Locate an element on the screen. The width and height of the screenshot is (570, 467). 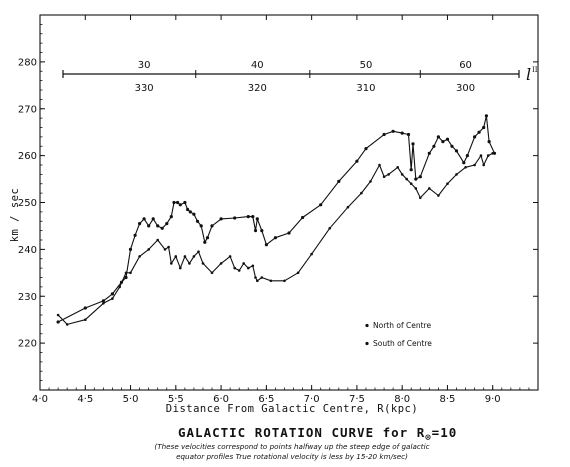
legend-entry: South of Centre is located at coordinates (402, 343).